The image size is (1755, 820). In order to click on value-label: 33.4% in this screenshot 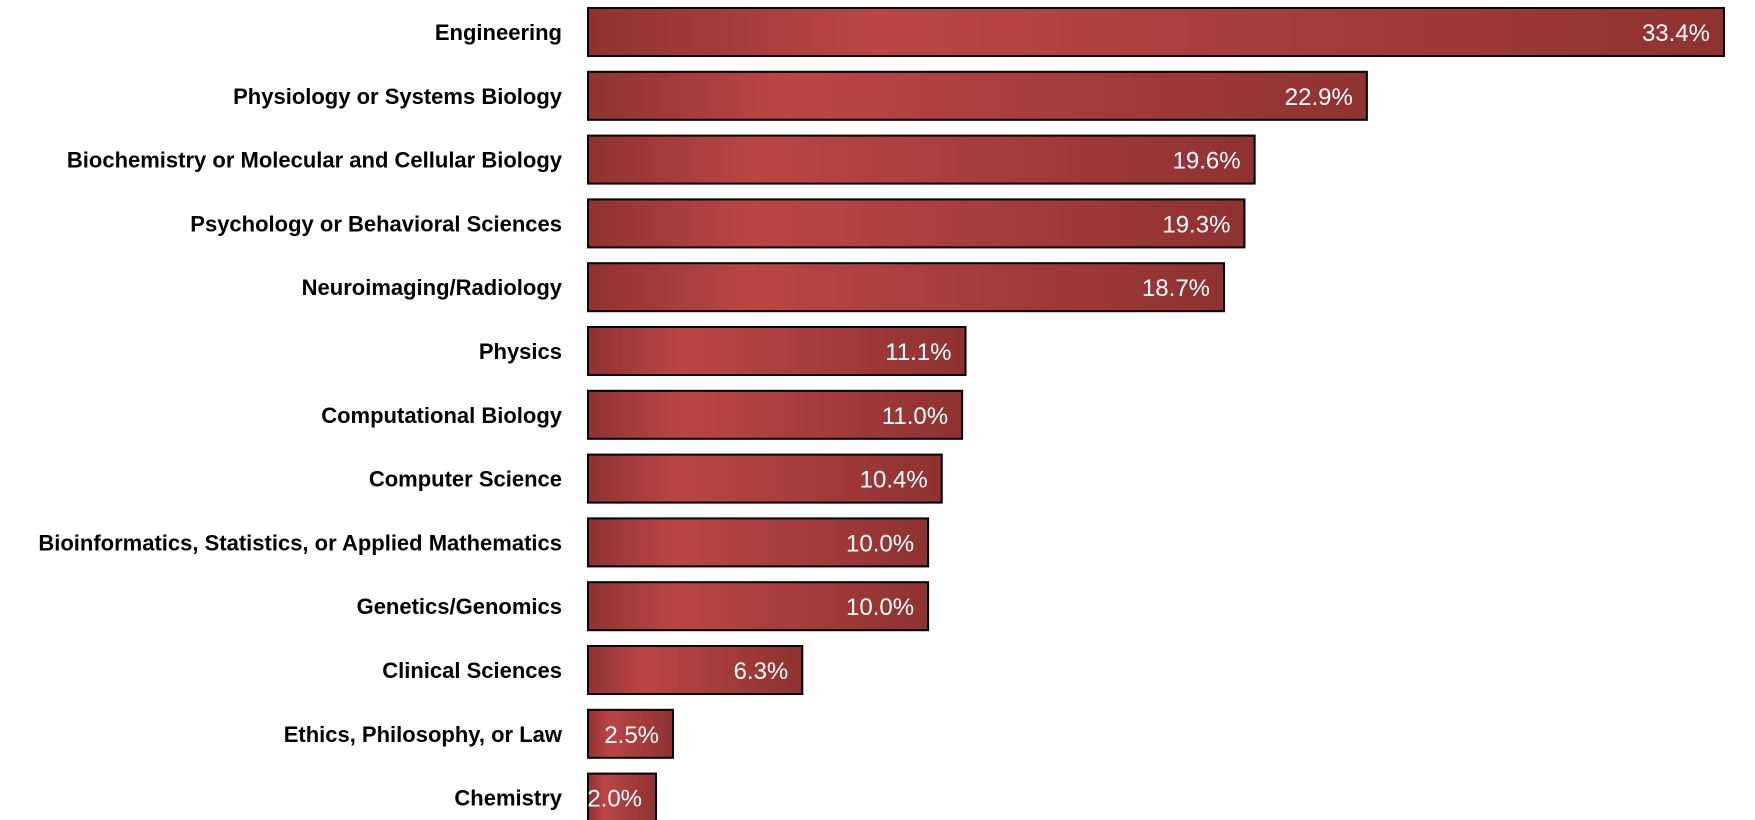, I will do `click(1676, 33)`.